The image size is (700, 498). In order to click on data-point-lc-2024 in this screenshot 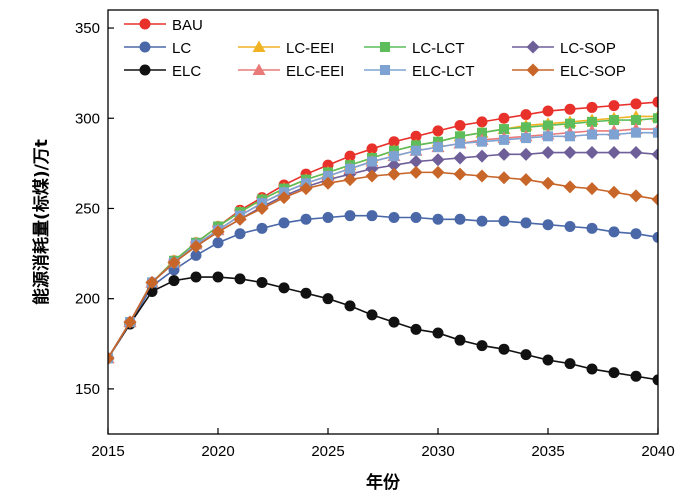, I will do `click(306, 219)`.